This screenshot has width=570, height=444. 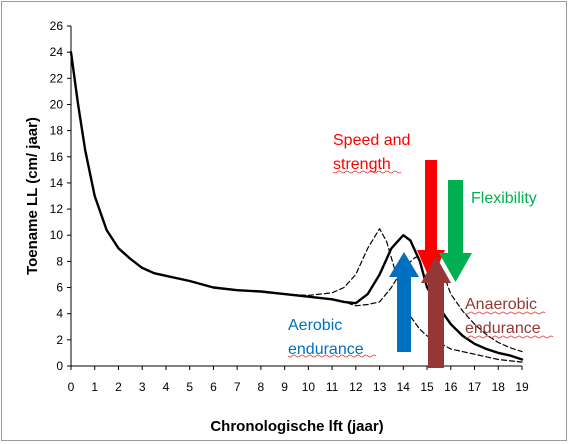 What do you see at coordinates (118, 387) in the screenshot?
I see `x-tick-label: 2` at bounding box center [118, 387].